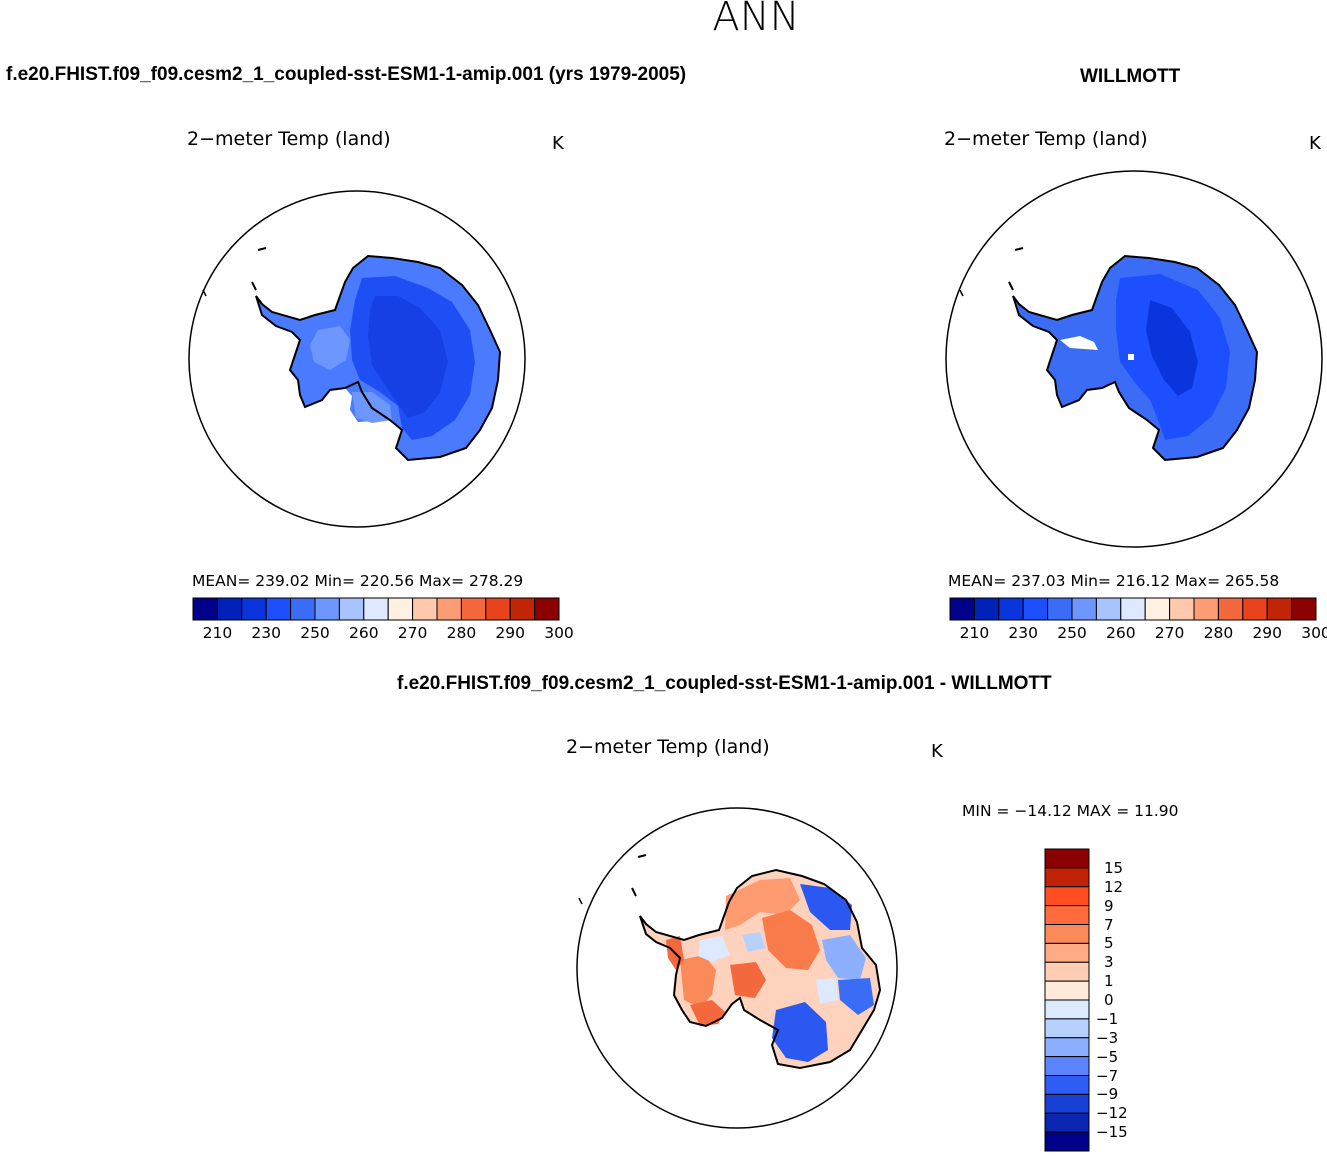 The image size is (1327, 1161). What do you see at coordinates (1138, 634) in the screenshot?
I see `panel-2-colorbar-ticks: 210 230 250 260 270 280 290 300` at bounding box center [1138, 634].